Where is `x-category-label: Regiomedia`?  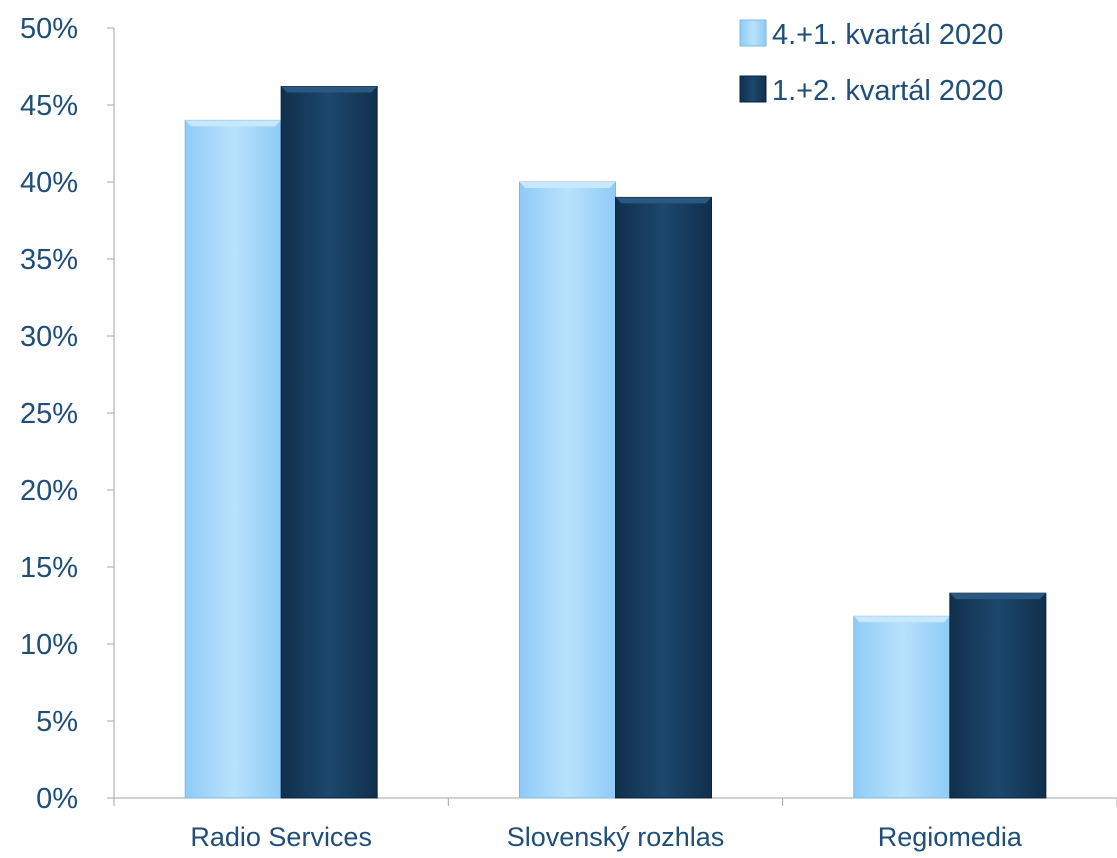 x-category-label: Regiomedia is located at coordinates (950, 837).